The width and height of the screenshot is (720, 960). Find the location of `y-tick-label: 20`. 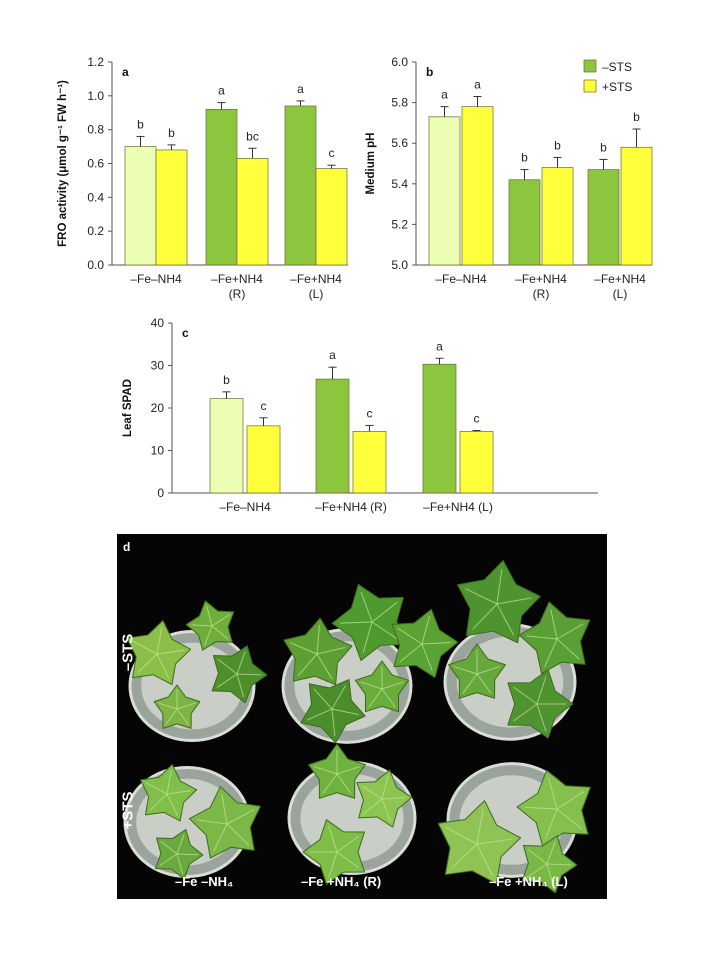

y-tick-label: 20 is located at coordinates (158, 408).